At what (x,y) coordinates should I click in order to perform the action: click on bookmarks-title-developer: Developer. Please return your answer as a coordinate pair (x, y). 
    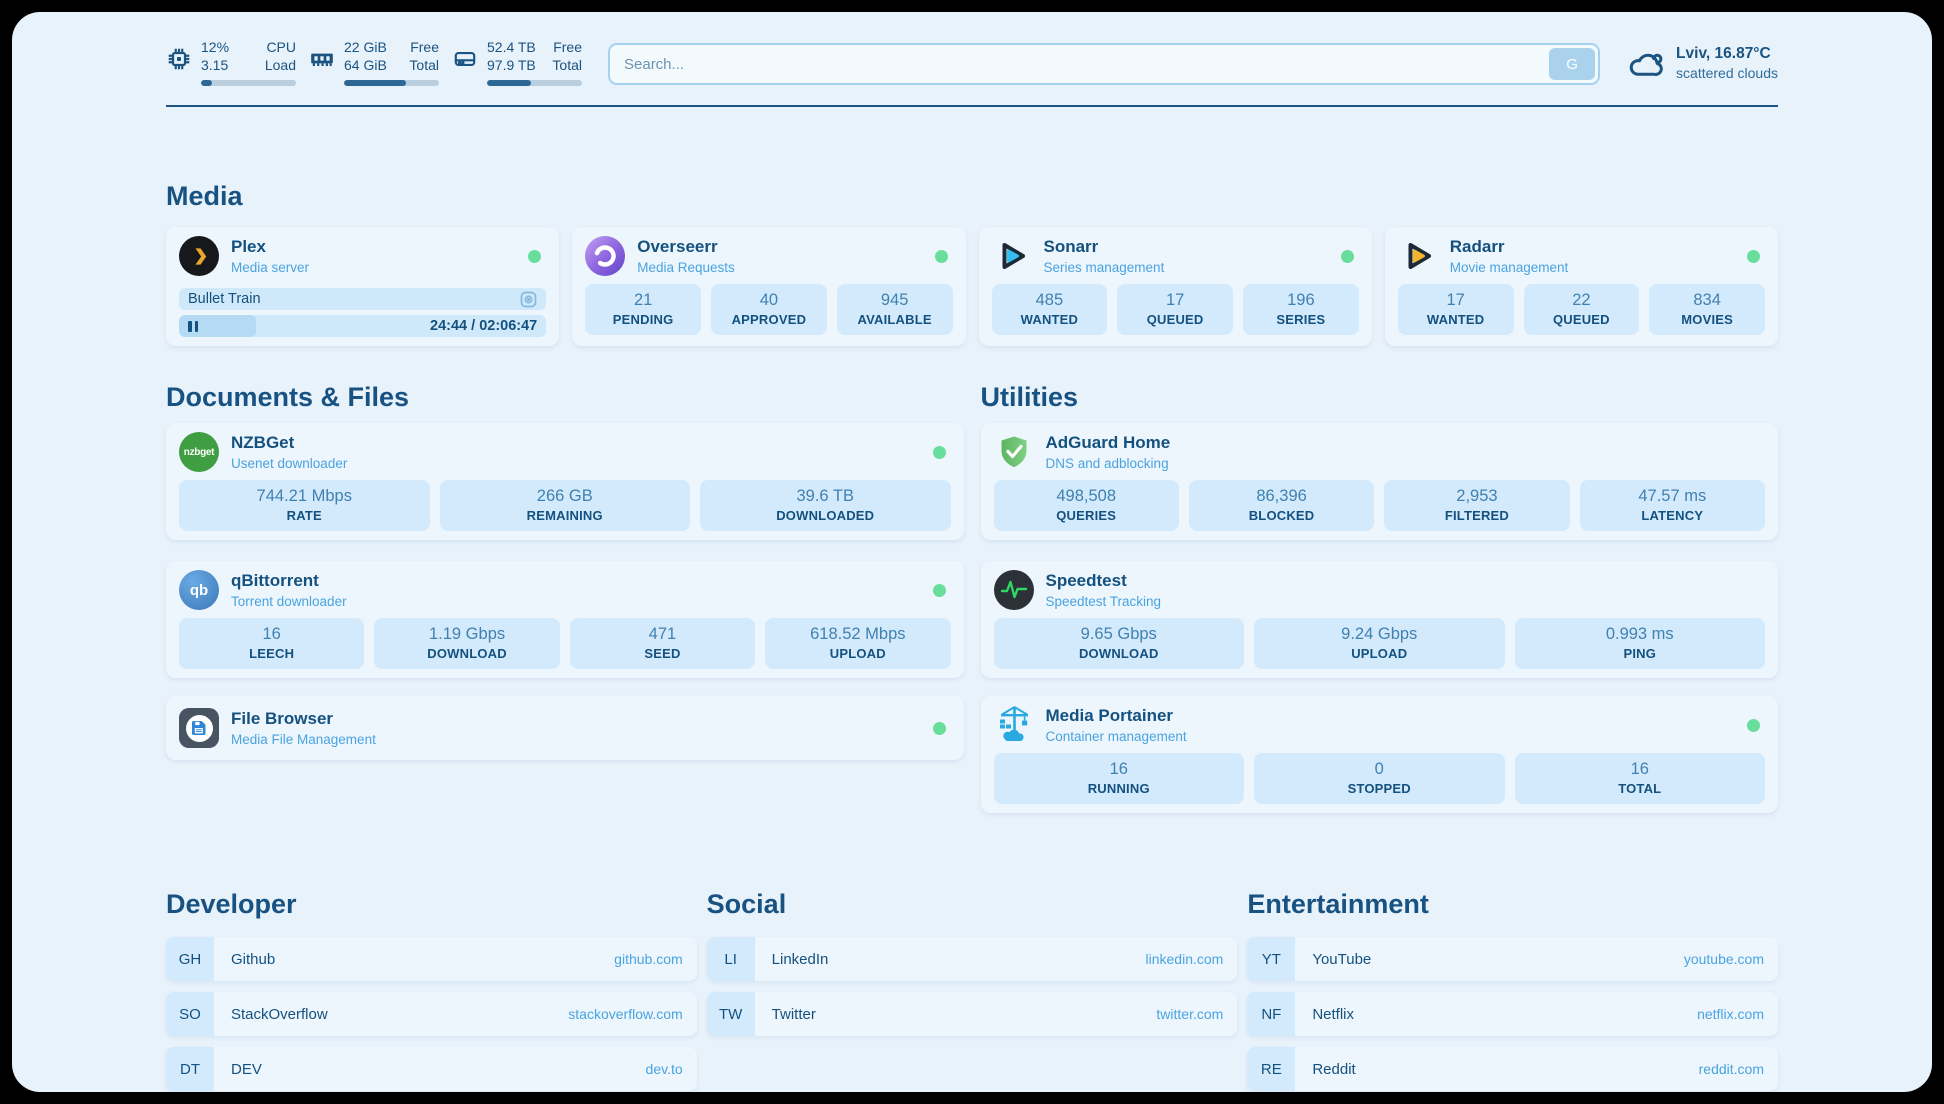
    Looking at the image, I should click on (231, 904).